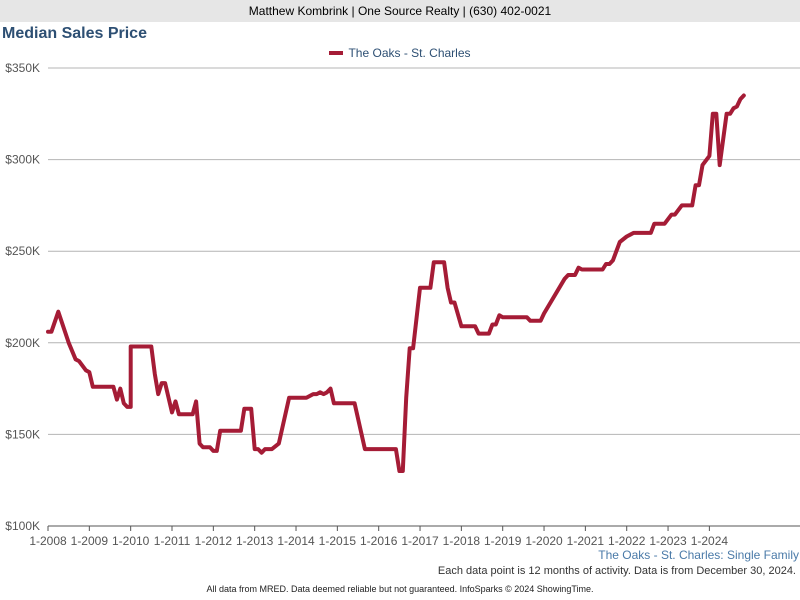 The width and height of the screenshot is (800, 600). I want to click on y-tick-label: $150K, so click(22, 434).